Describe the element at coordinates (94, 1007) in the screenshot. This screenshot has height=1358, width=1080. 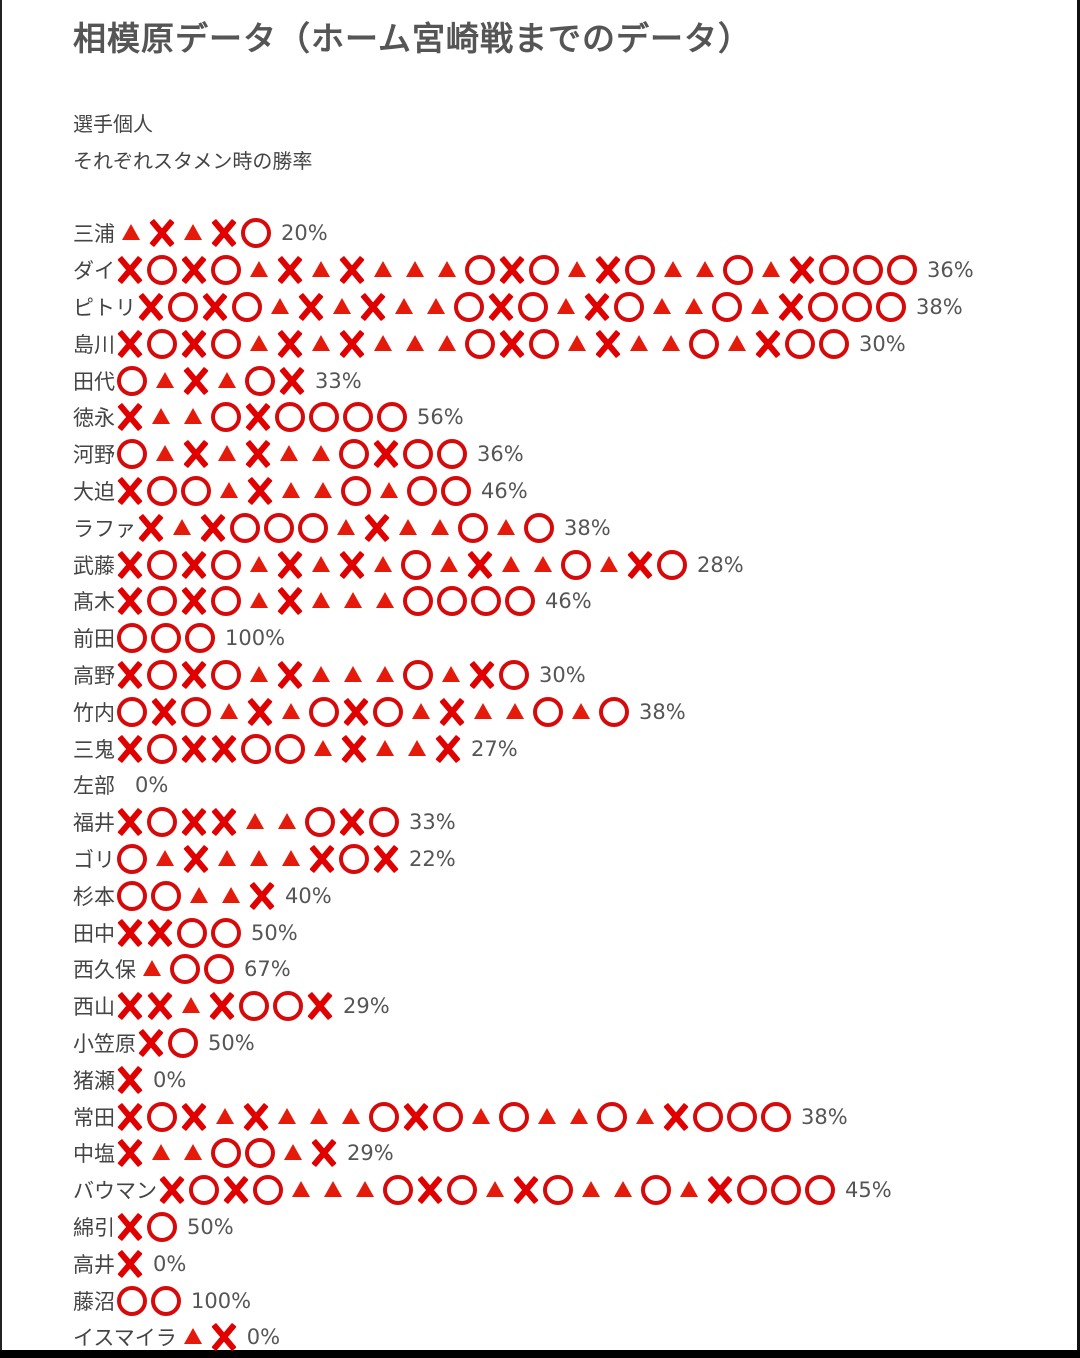
I see `player-name: 西山` at that location.